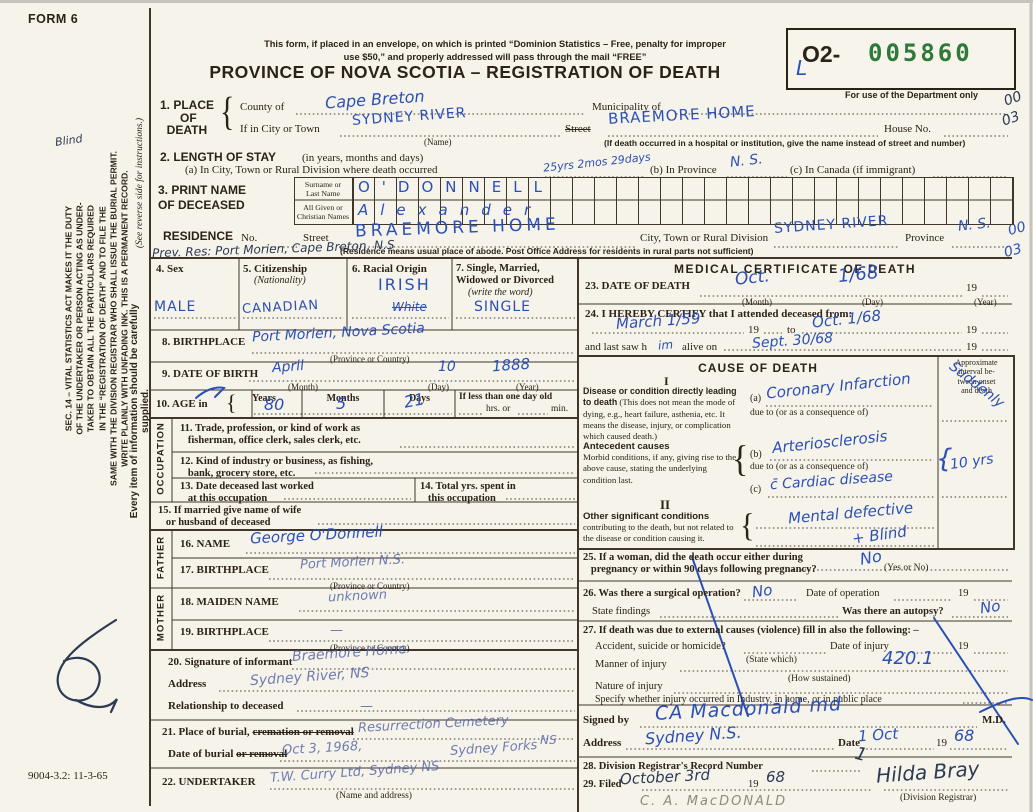 The image size is (1033, 812). Describe the element at coordinates (500, 292) in the screenshot. I see `marital-status-sub: (write the word)` at that location.